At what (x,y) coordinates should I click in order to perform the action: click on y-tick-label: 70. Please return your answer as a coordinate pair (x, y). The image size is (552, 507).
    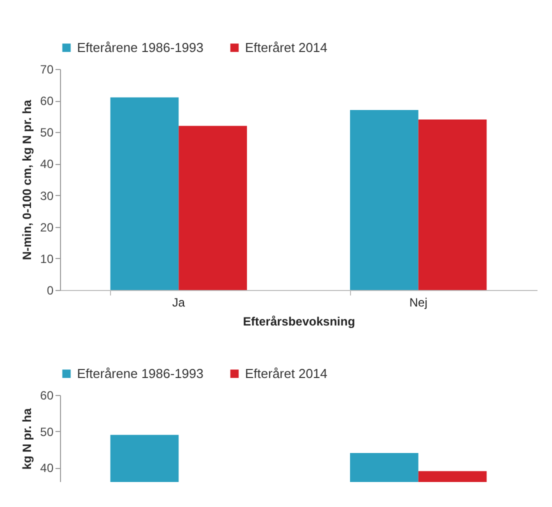
    Looking at the image, I should click on (47, 69).